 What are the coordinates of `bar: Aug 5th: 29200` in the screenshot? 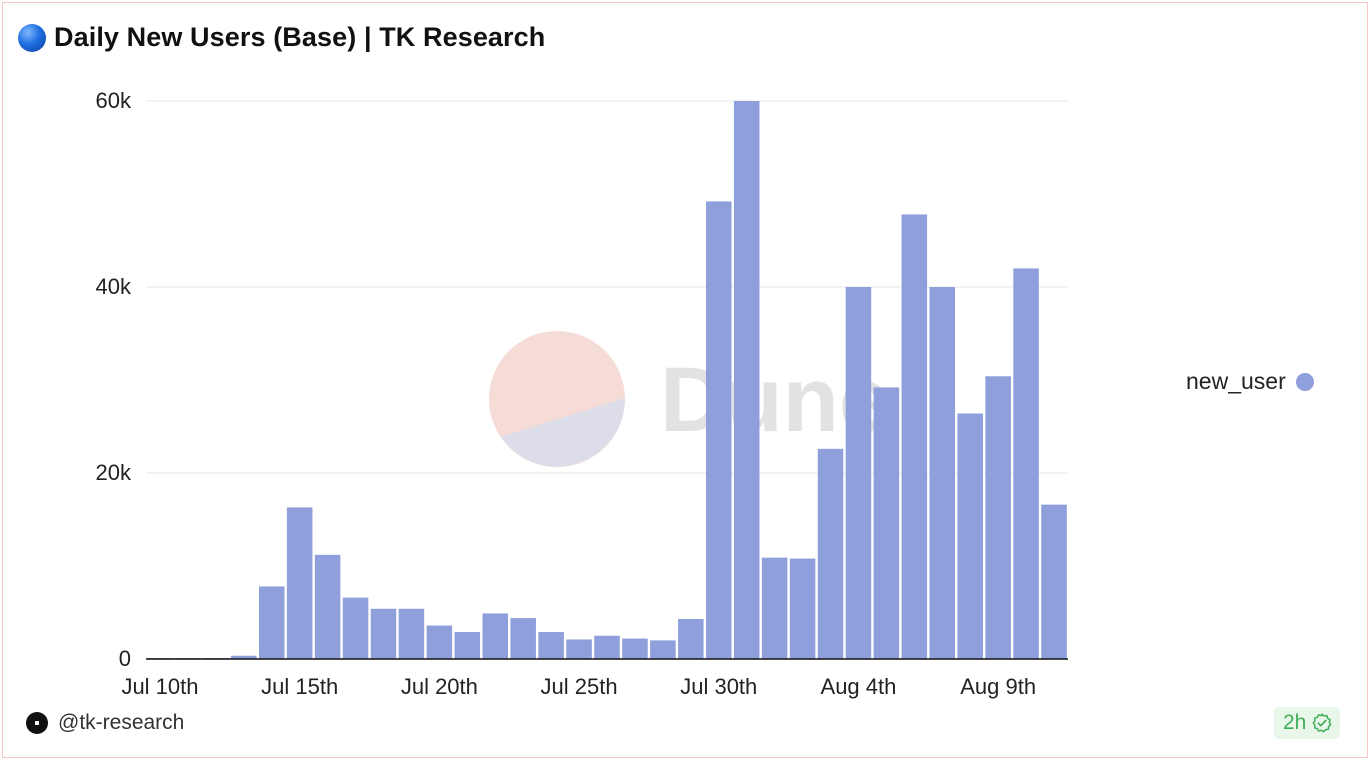 It's located at (886, 523).